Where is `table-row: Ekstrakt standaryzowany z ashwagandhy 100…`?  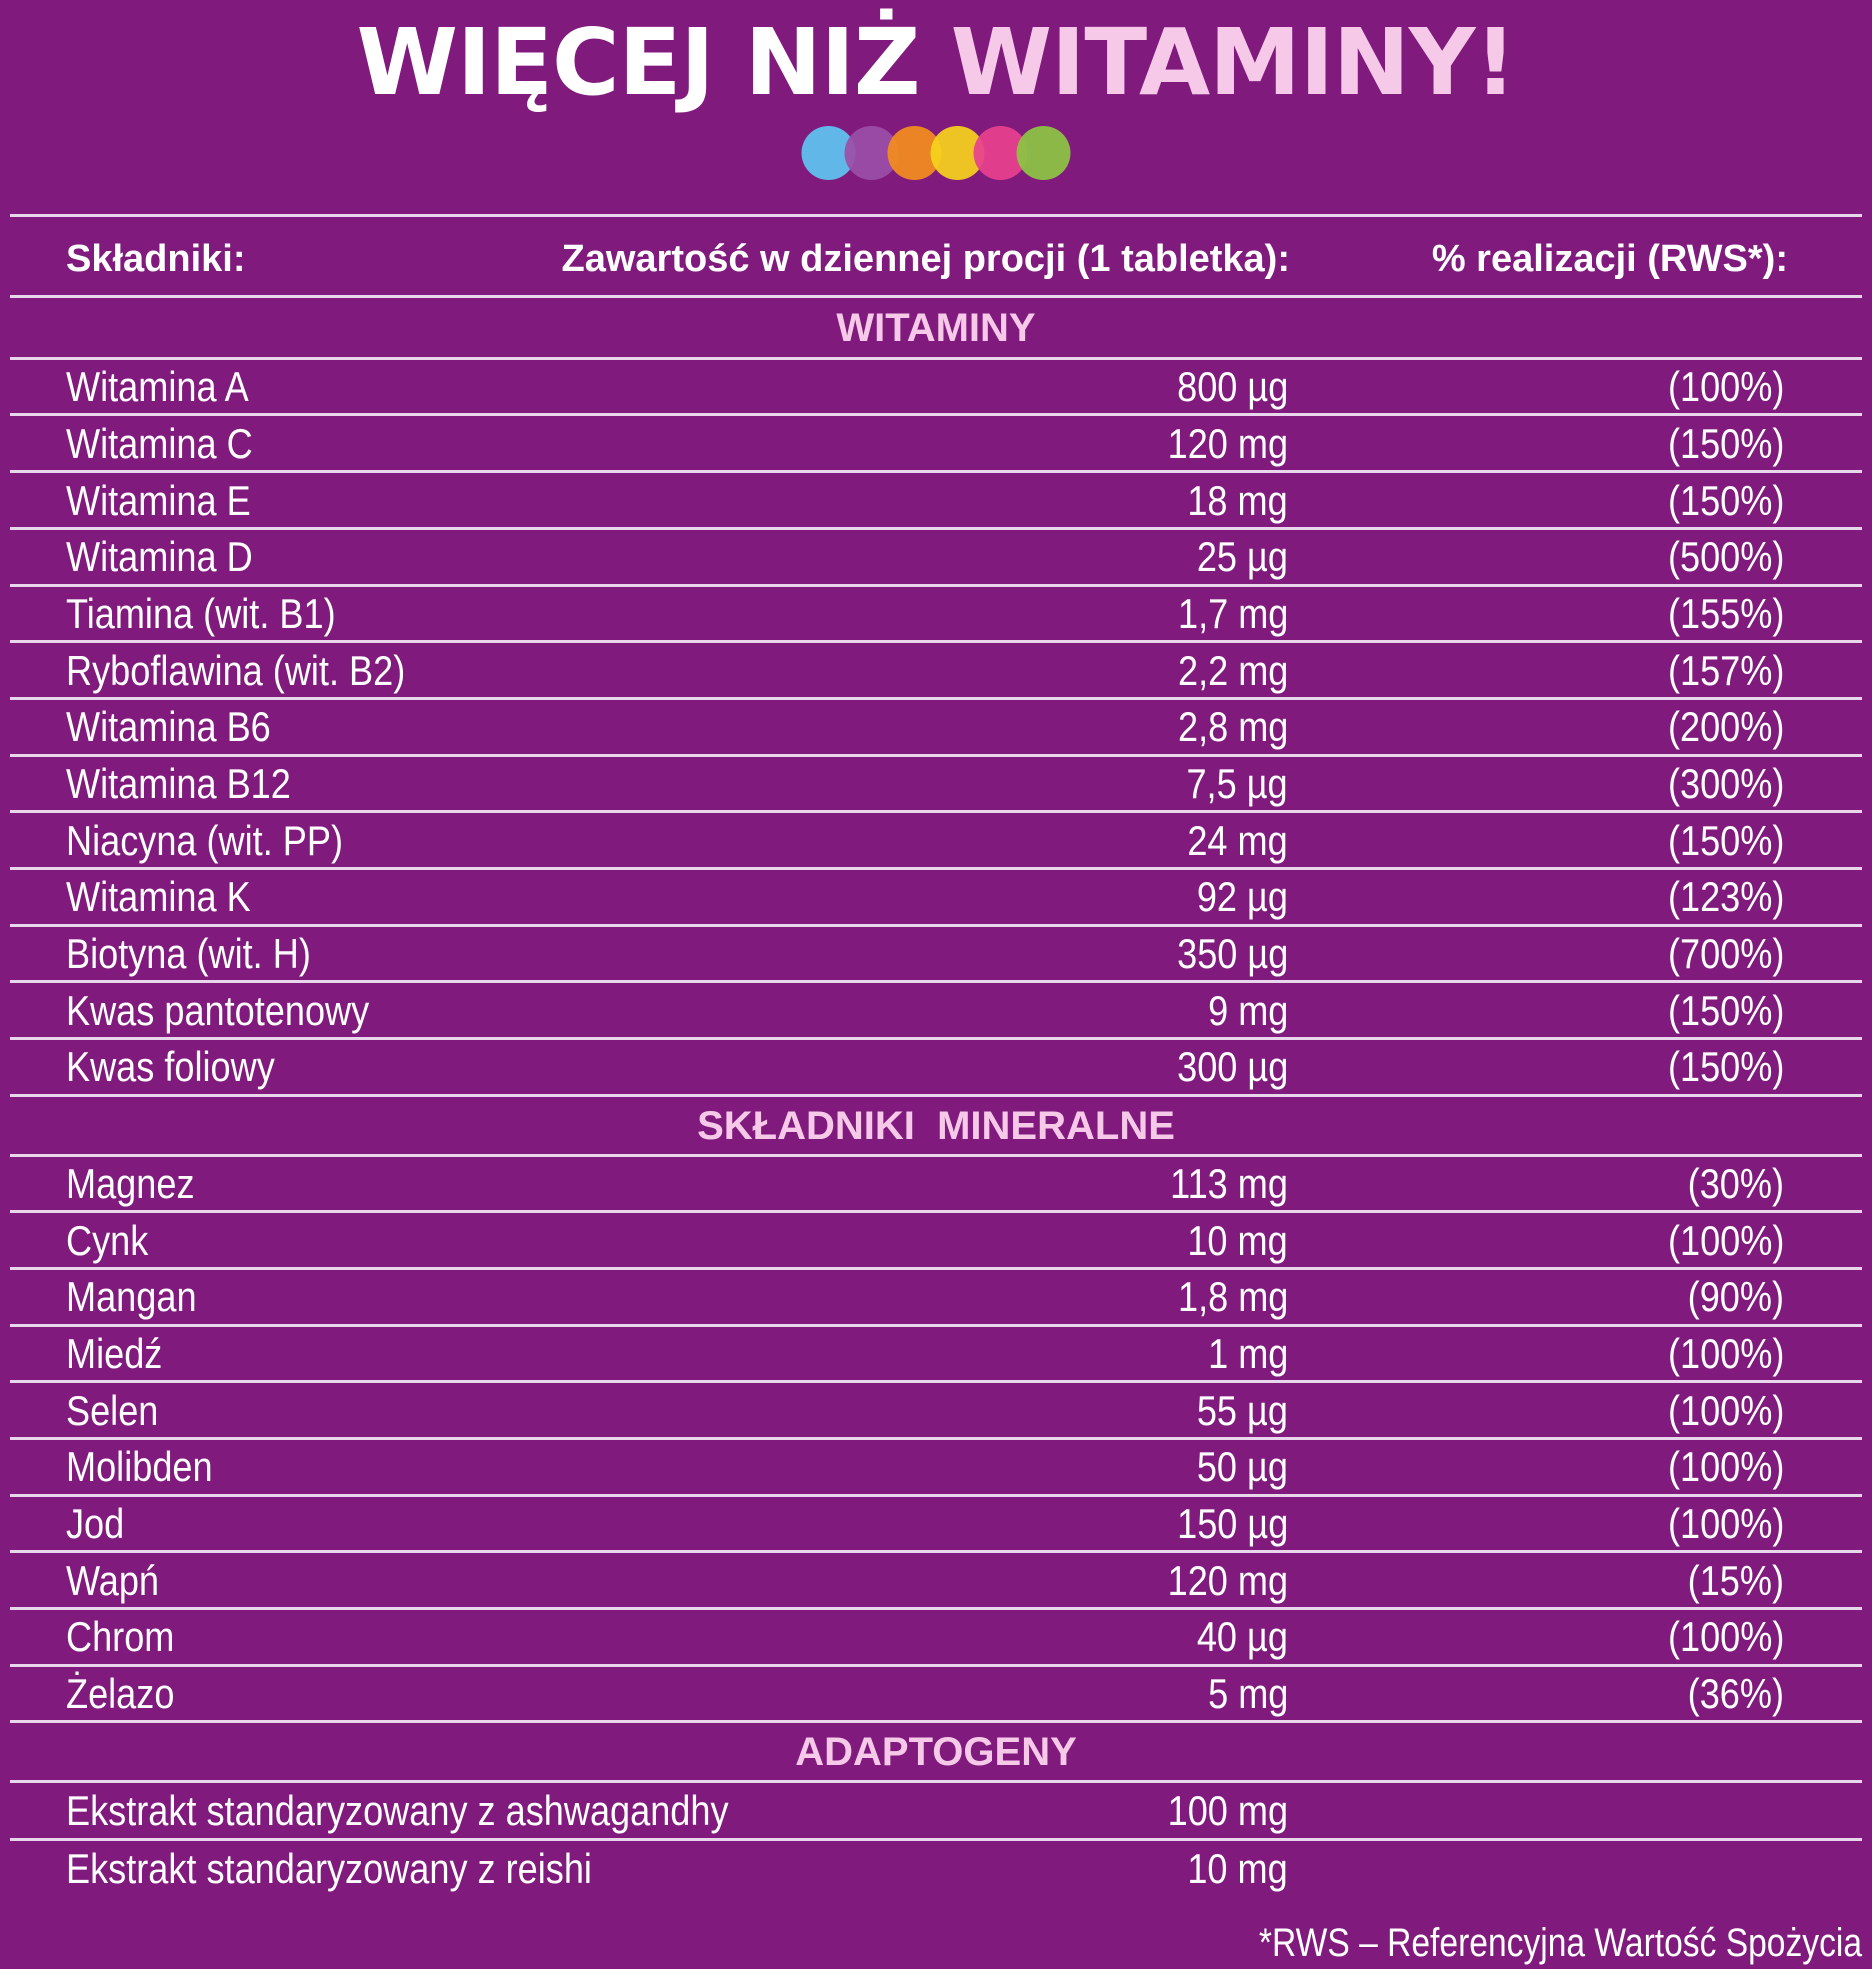 table-row: Ekstrakt standaryzowany z ashwagandhy 100… is located at coordinates (936, 1811).